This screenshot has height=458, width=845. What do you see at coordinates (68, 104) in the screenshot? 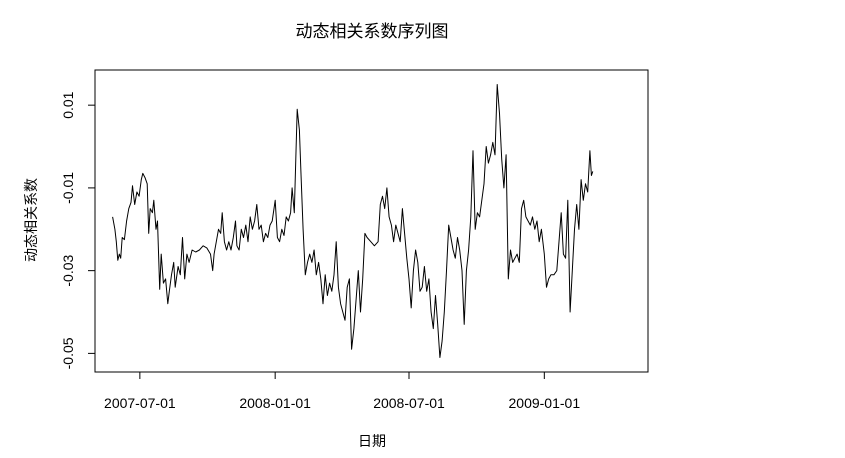
I see `y-tick-label: 0.01` at bounding box center [68, 104].